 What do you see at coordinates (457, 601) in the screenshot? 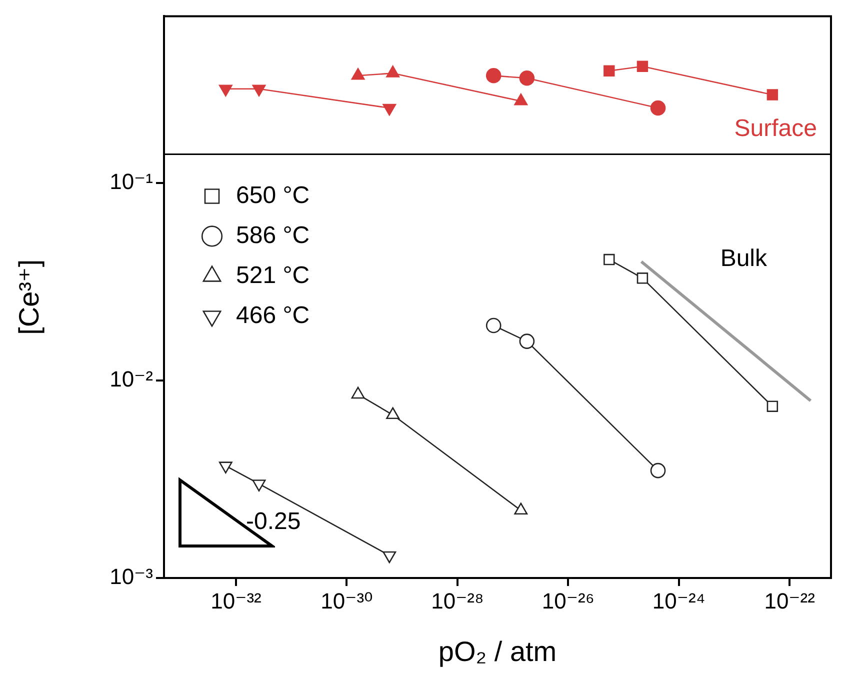
I see `x-tick-label: 10⁻²⁸` at bounding box center [457, 601].